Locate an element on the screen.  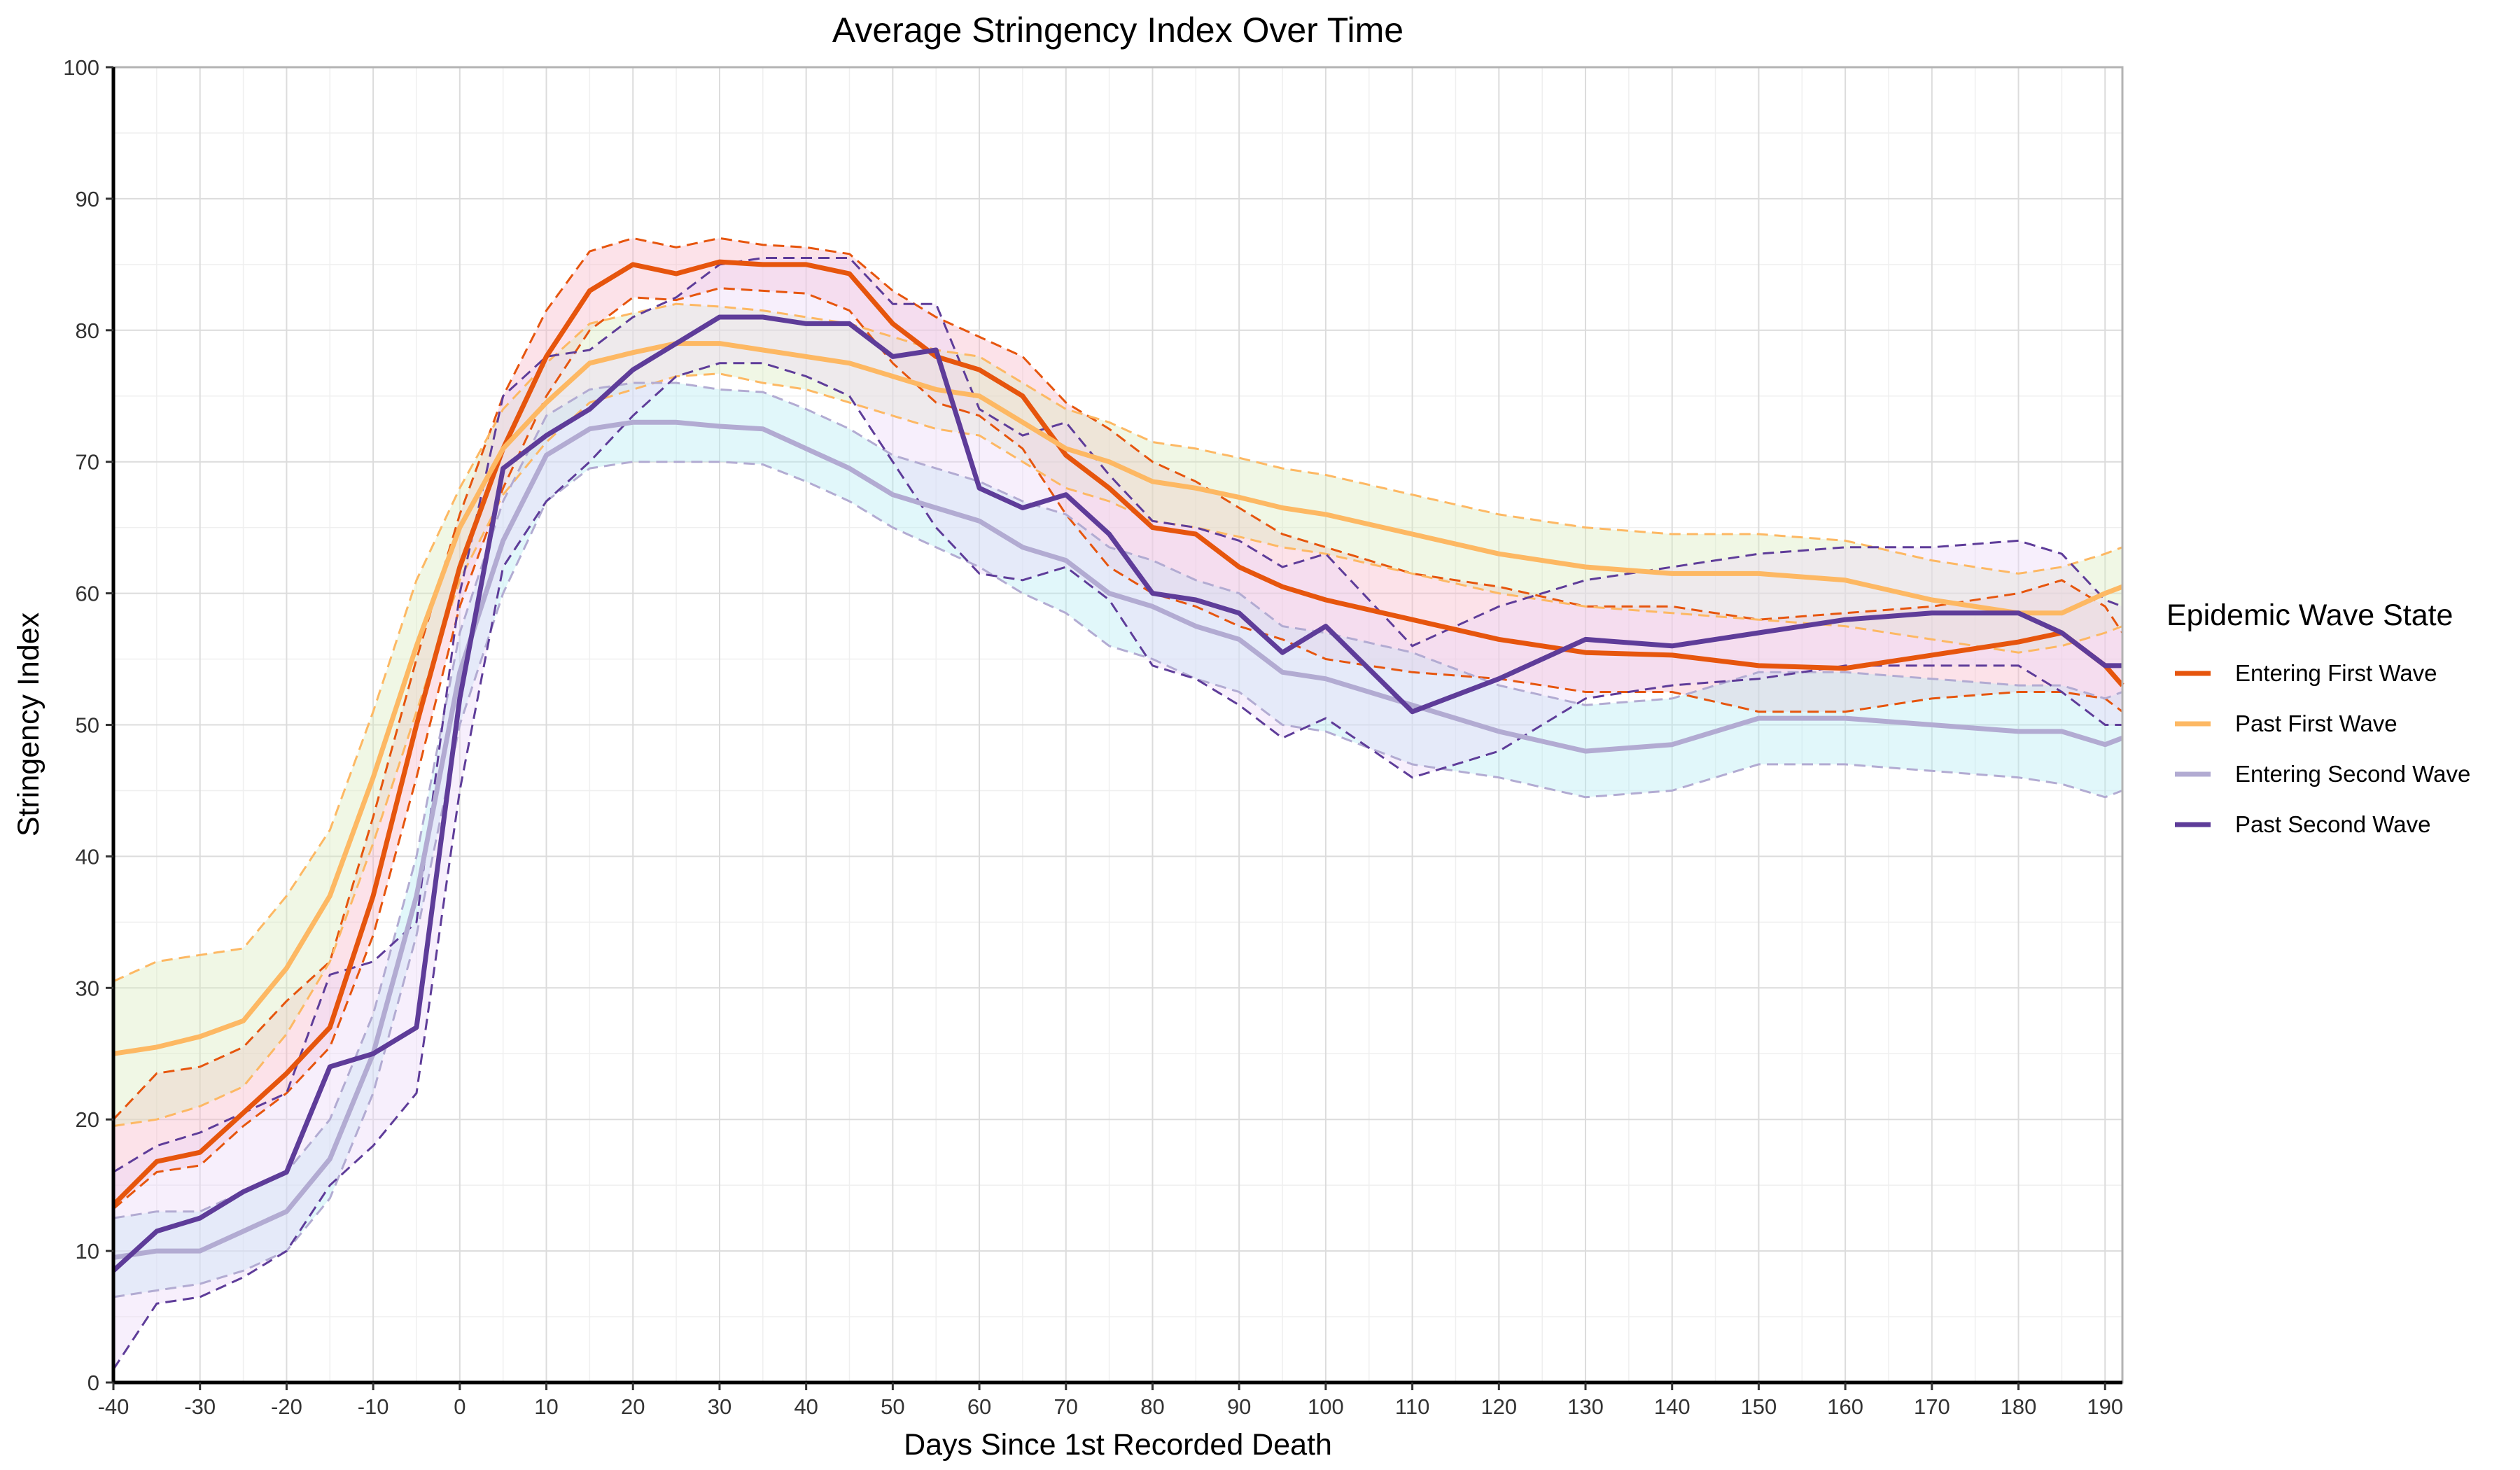
x-tick-label: 170 is located at coordinates (1932, 1406).